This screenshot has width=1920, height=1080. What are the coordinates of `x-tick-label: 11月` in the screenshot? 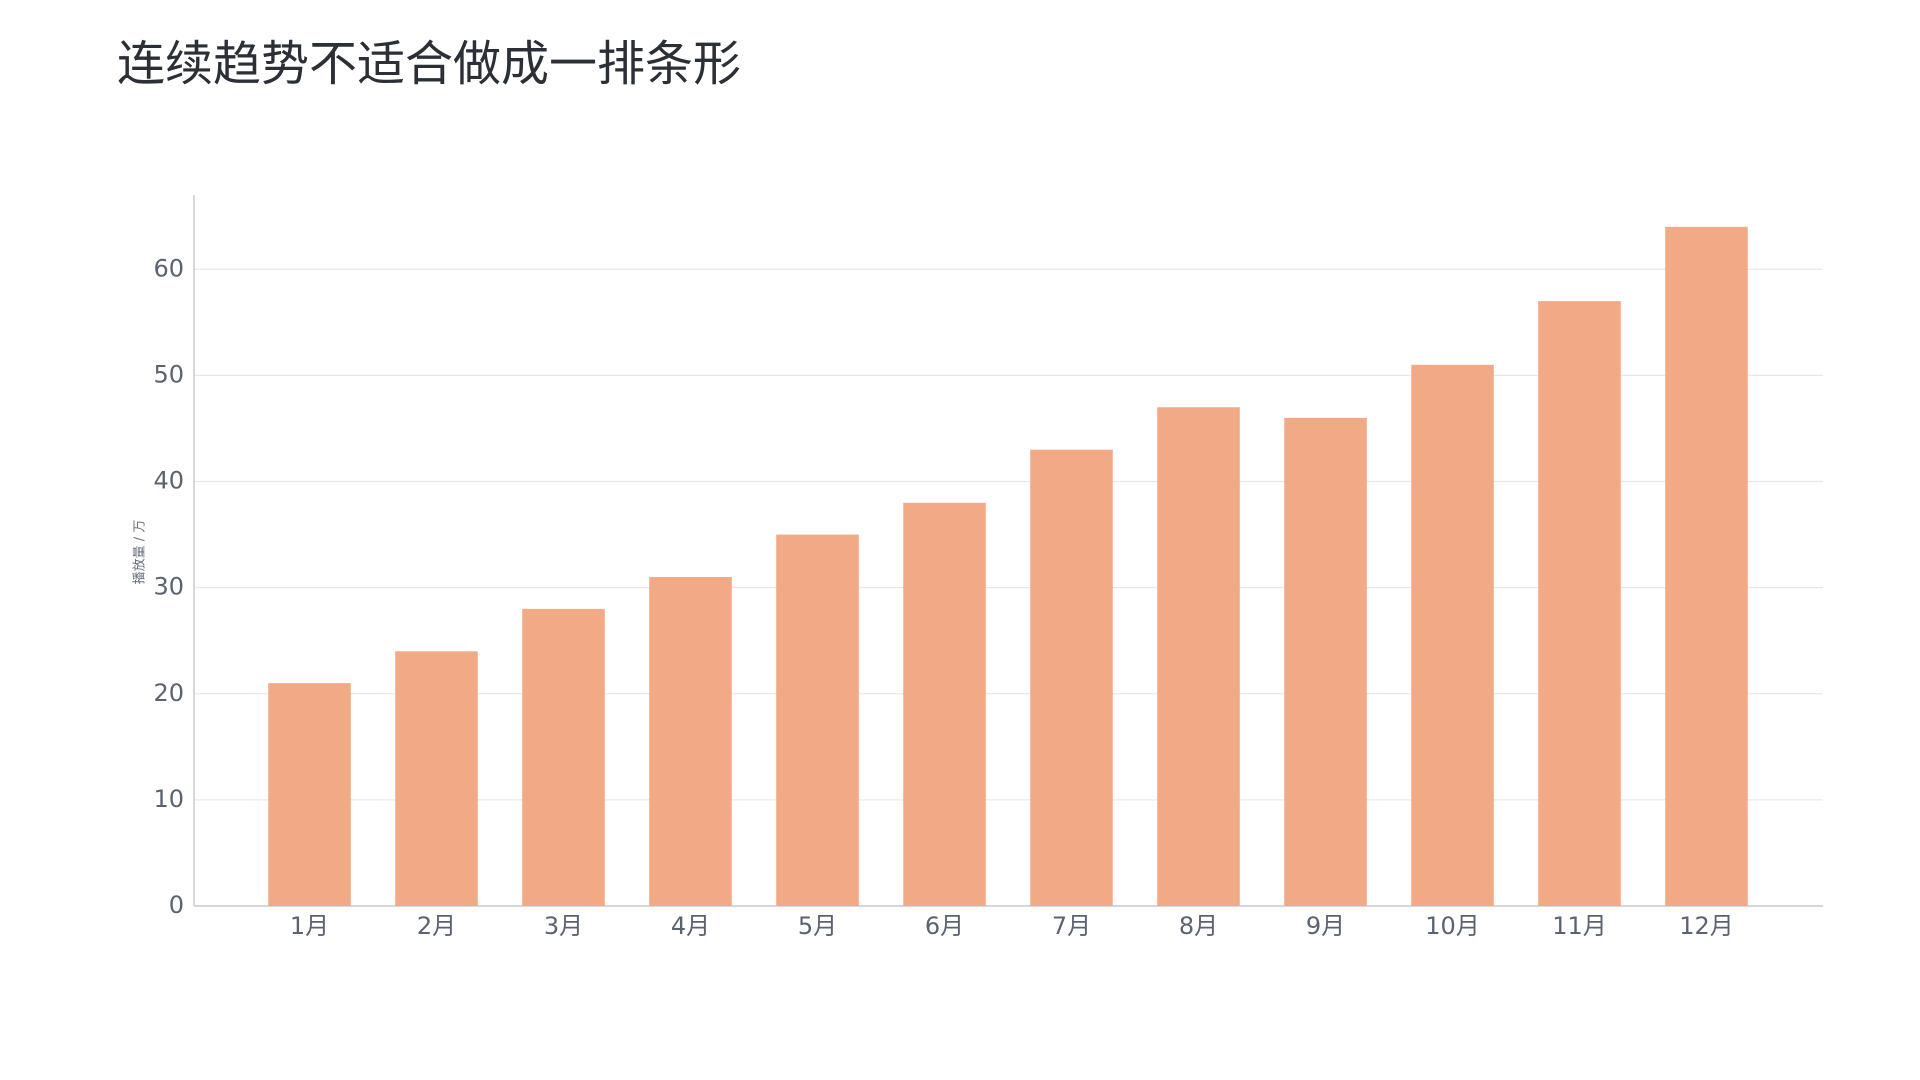 It's located at (1579, 926).